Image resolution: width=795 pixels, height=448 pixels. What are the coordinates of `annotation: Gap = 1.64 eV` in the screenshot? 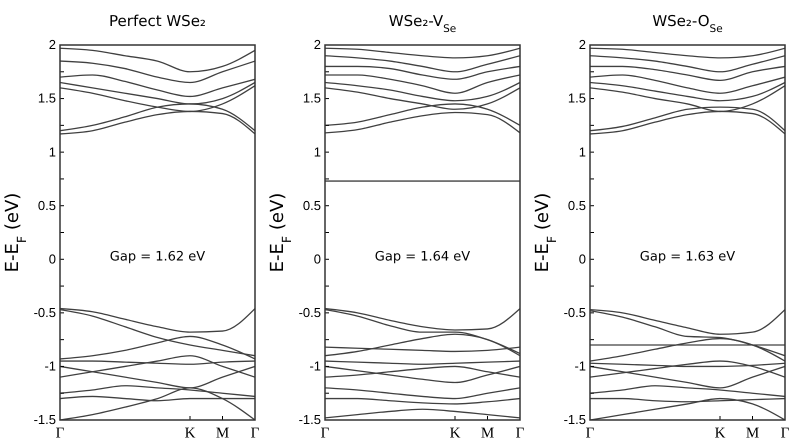 It's located at (422, 257).